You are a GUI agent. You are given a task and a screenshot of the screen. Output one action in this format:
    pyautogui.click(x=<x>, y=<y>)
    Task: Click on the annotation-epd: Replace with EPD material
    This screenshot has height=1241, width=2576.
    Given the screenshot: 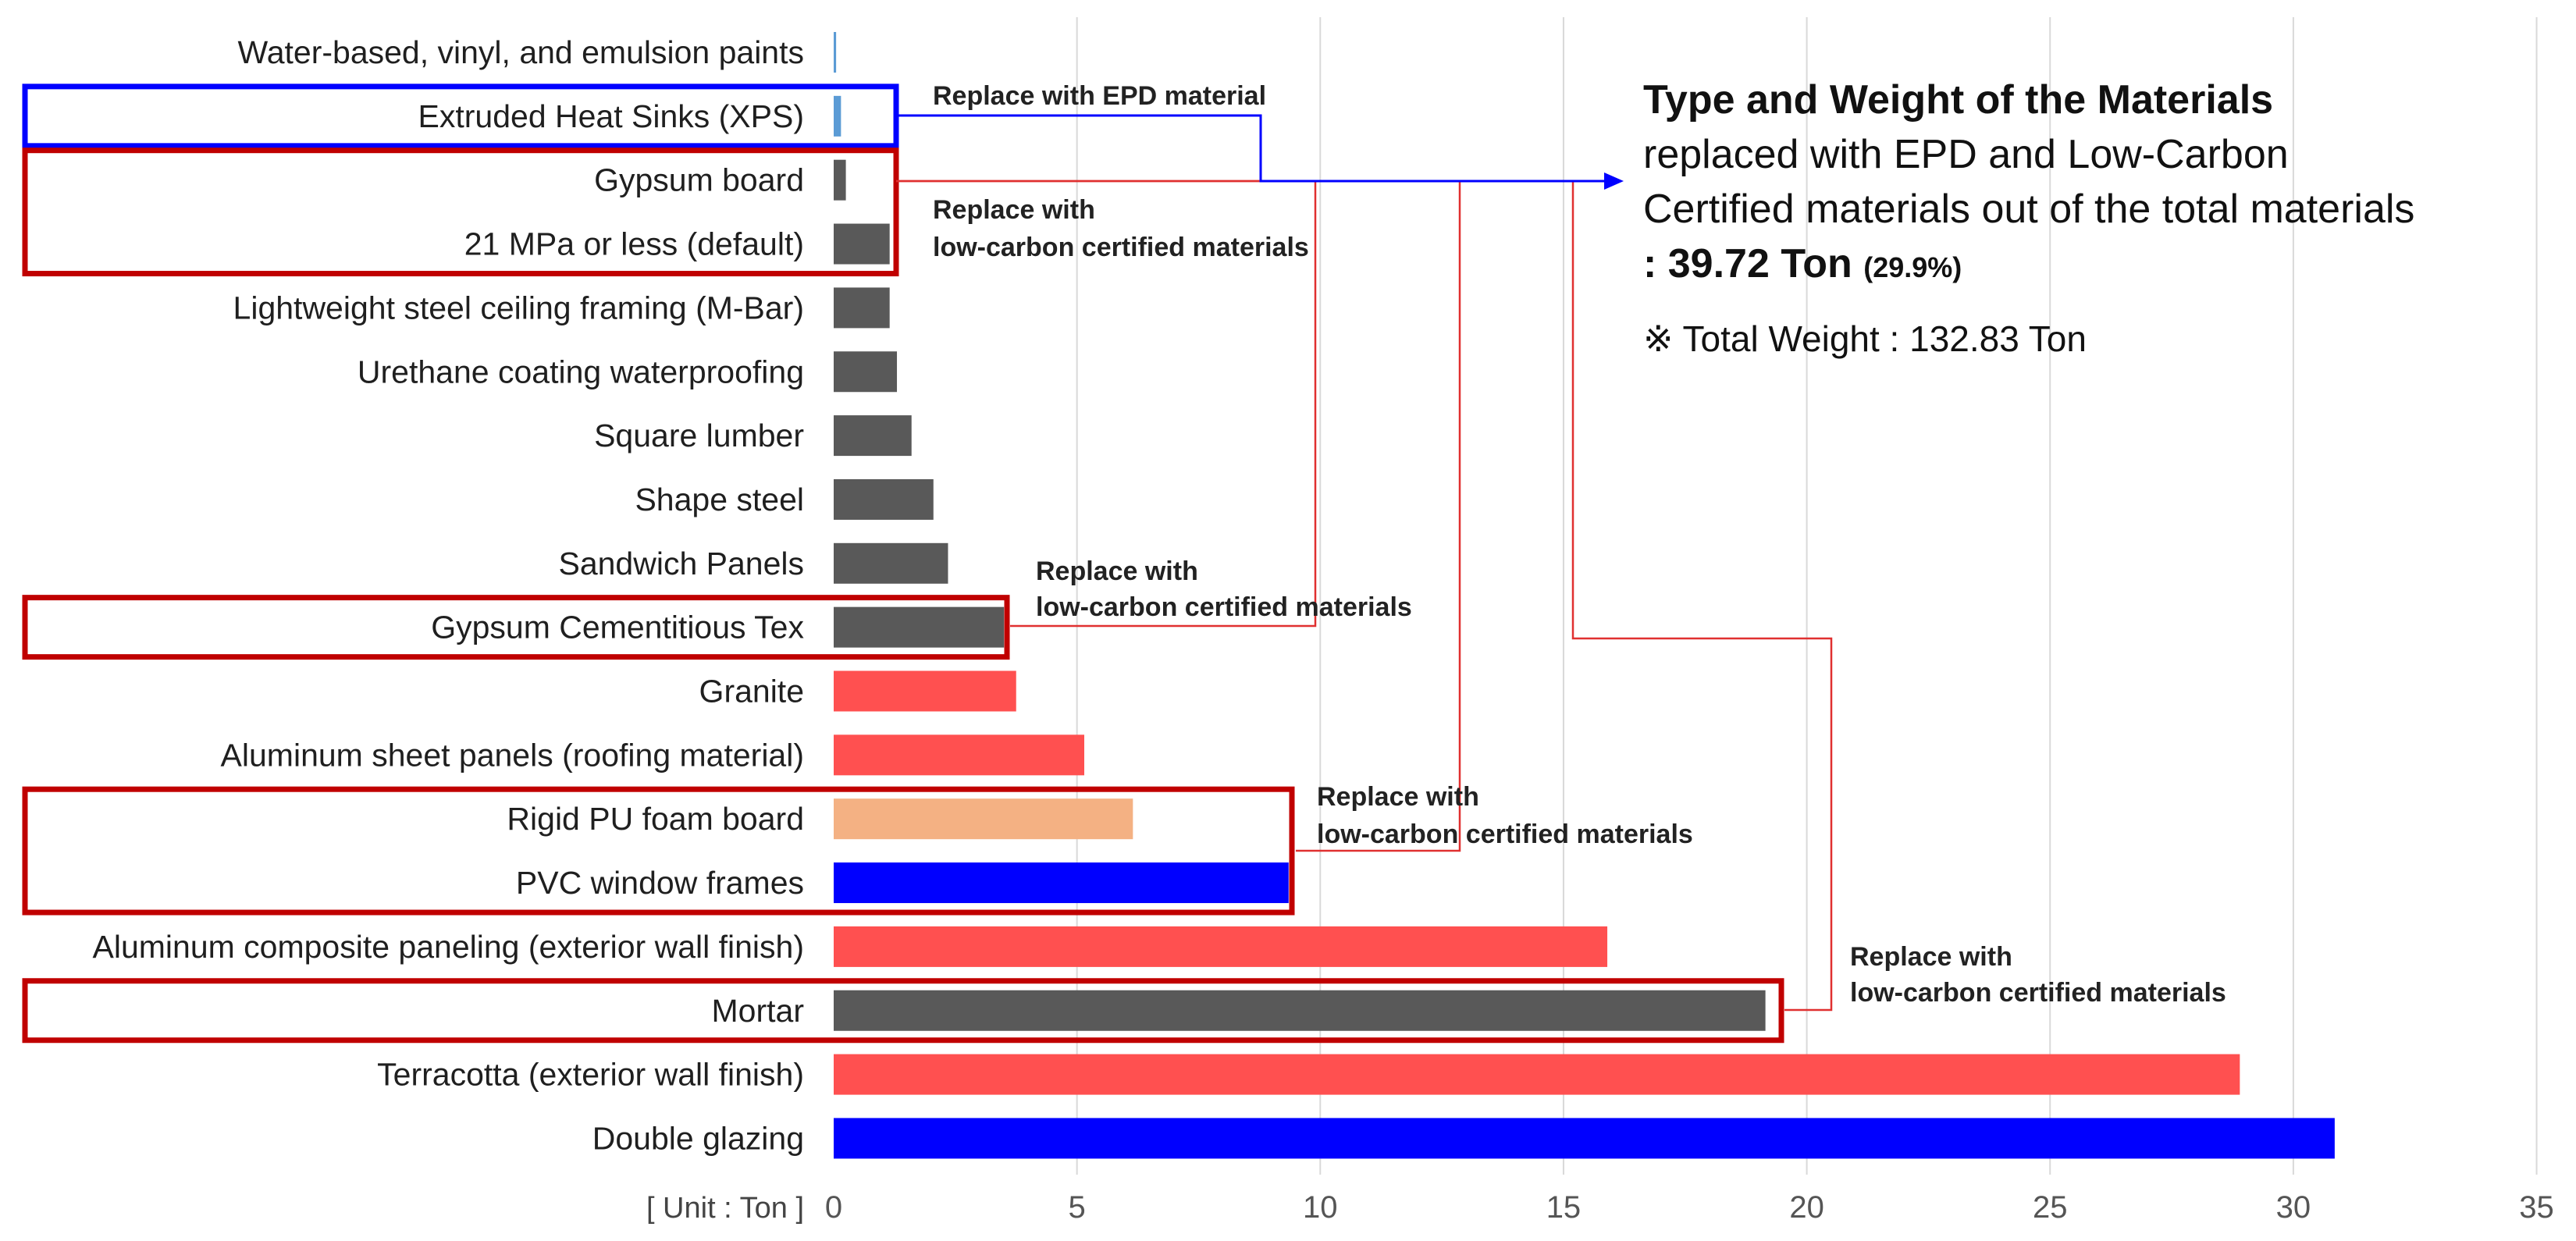 What is the action you would take?
    pyautogui.click(x=1099, y=96)
    